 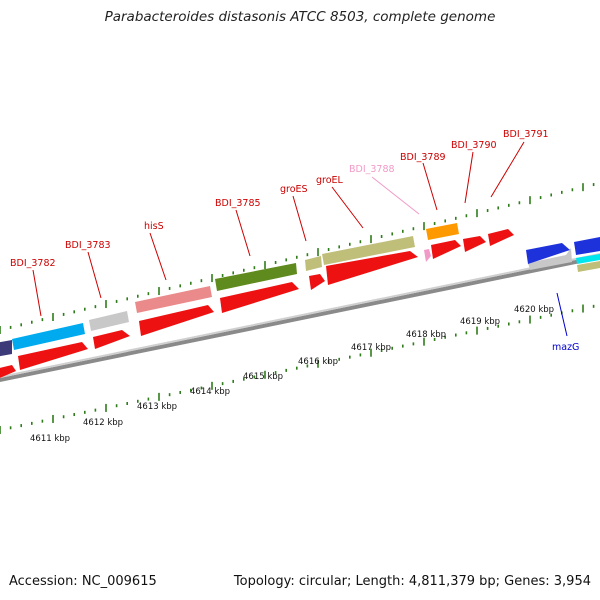 I want to click on gene-bdi-3789-block, so click(x=442, y=231).